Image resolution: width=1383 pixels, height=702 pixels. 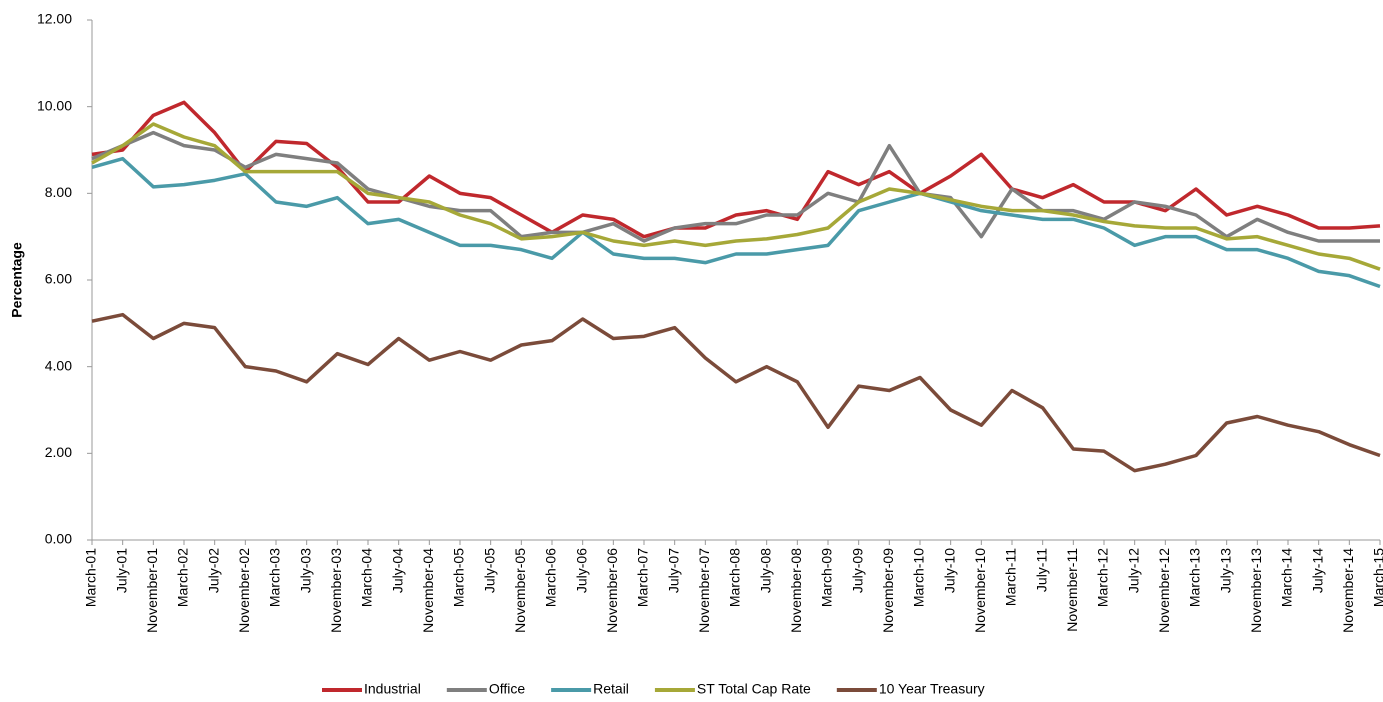 I want to click on x-tick-label: March-15, so click(x=1377, y=577).